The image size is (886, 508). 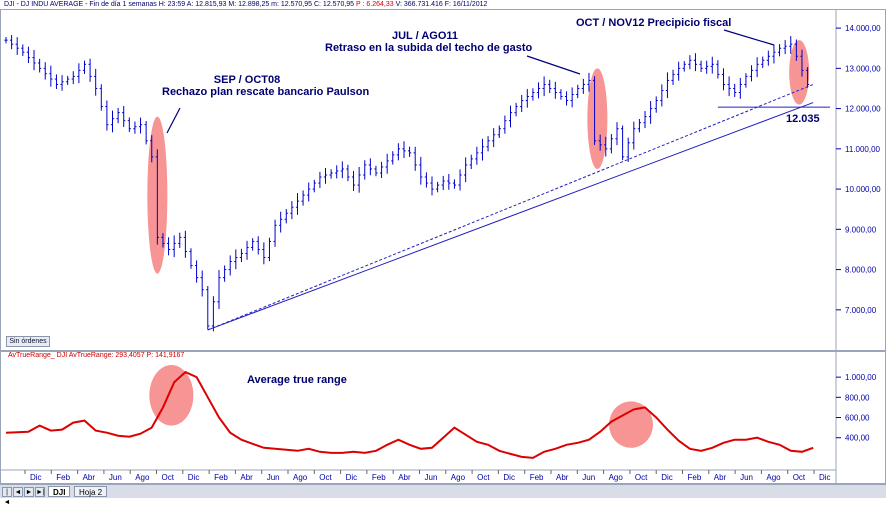 What do you see at coordinates (553, 65) in the screenshot?
I see `arrow-jul-ago11` at bounding box center [553, 65].